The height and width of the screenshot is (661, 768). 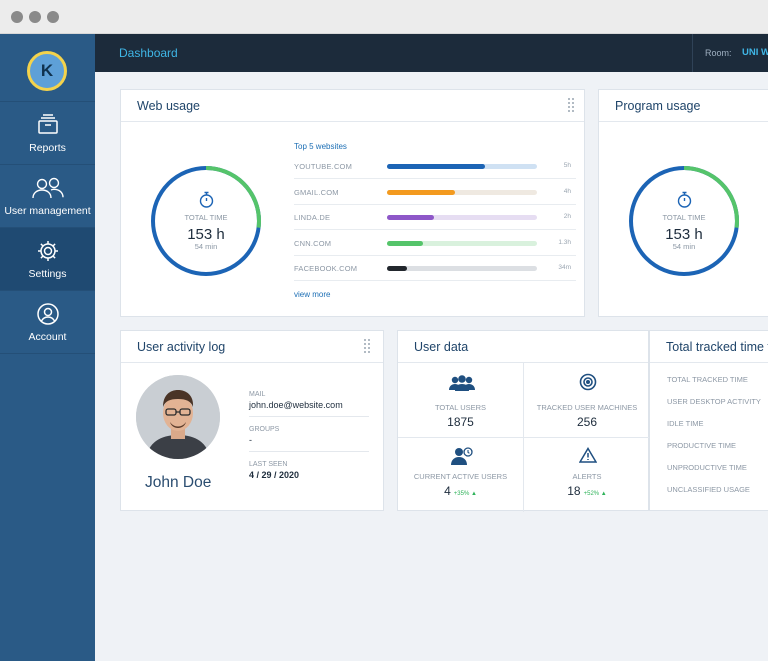 I want to click on info-last-seen: LAST SEEN 4 / 29 / 2020, so click(x=309, y=470).